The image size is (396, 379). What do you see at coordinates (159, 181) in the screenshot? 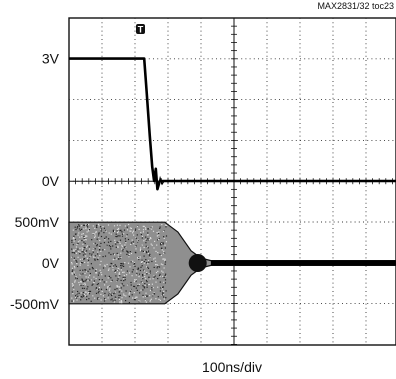
I see `trace-1-ringing` at bounding box center [159, 181].